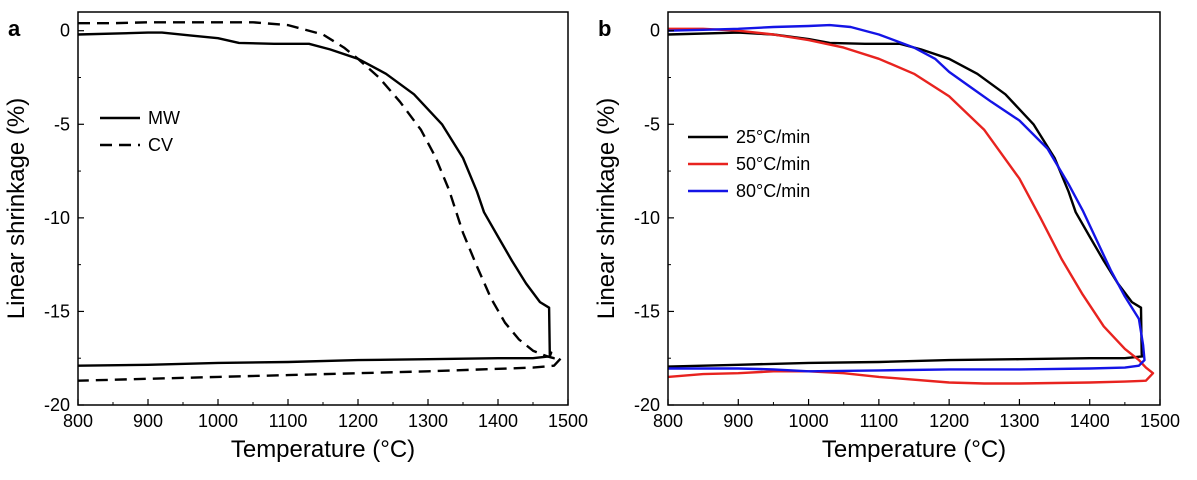  I want to click on x-tick-label-a: 1100, so click(288, 421).